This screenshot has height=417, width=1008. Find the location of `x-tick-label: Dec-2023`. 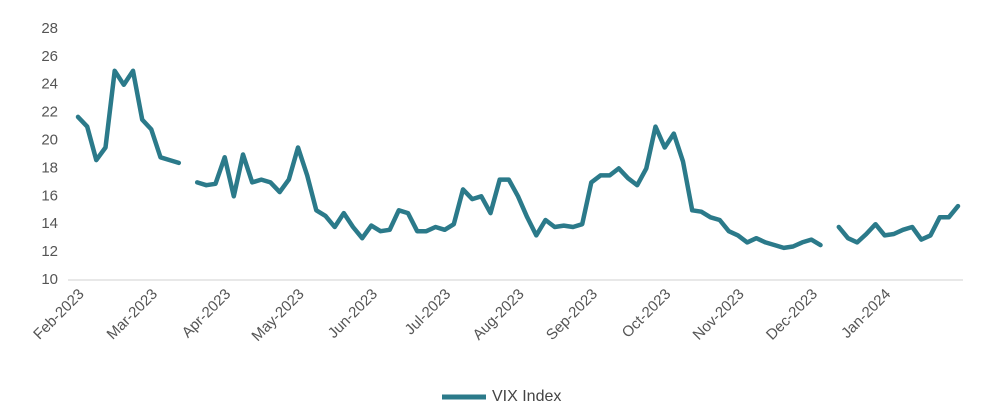

x-tick-label: Dec-2023 is located at coordinates (792, 315).